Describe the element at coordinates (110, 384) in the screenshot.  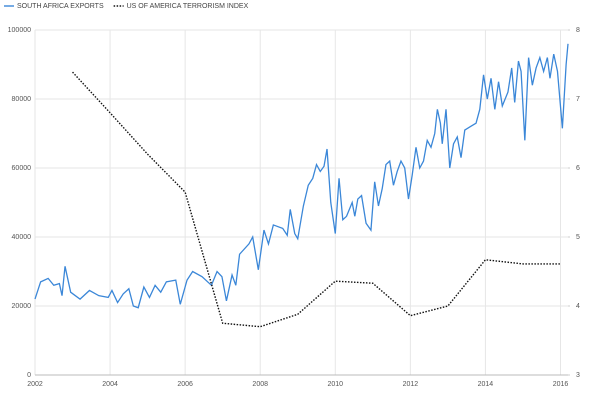
I see `x-tick-label: 2004` at that location.